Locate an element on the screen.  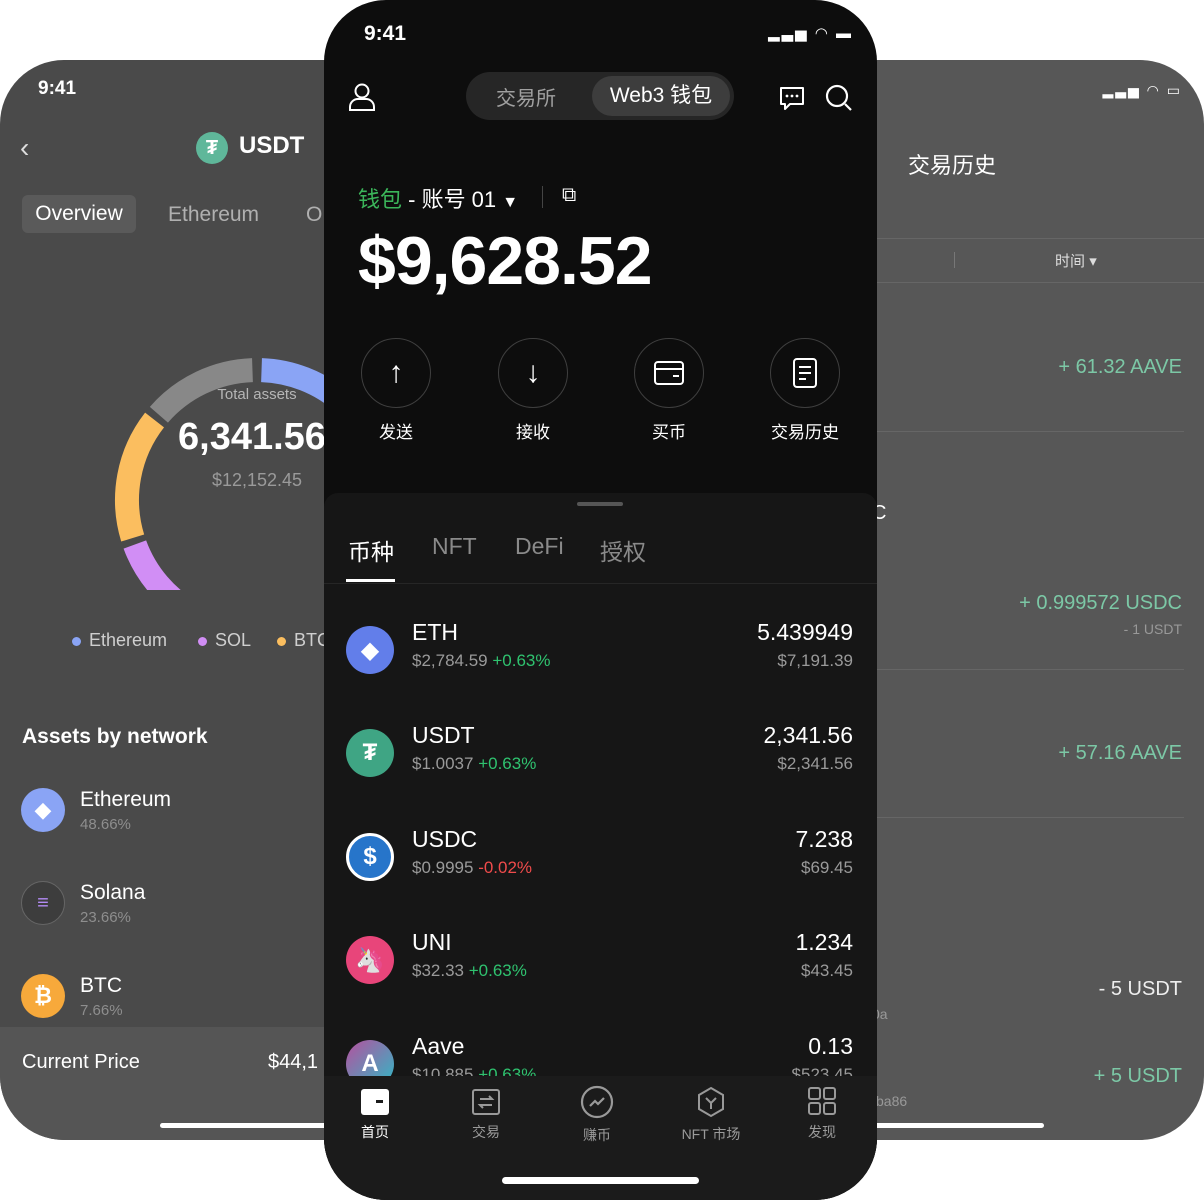
tab-other: O is located at coordinates (314, 214).